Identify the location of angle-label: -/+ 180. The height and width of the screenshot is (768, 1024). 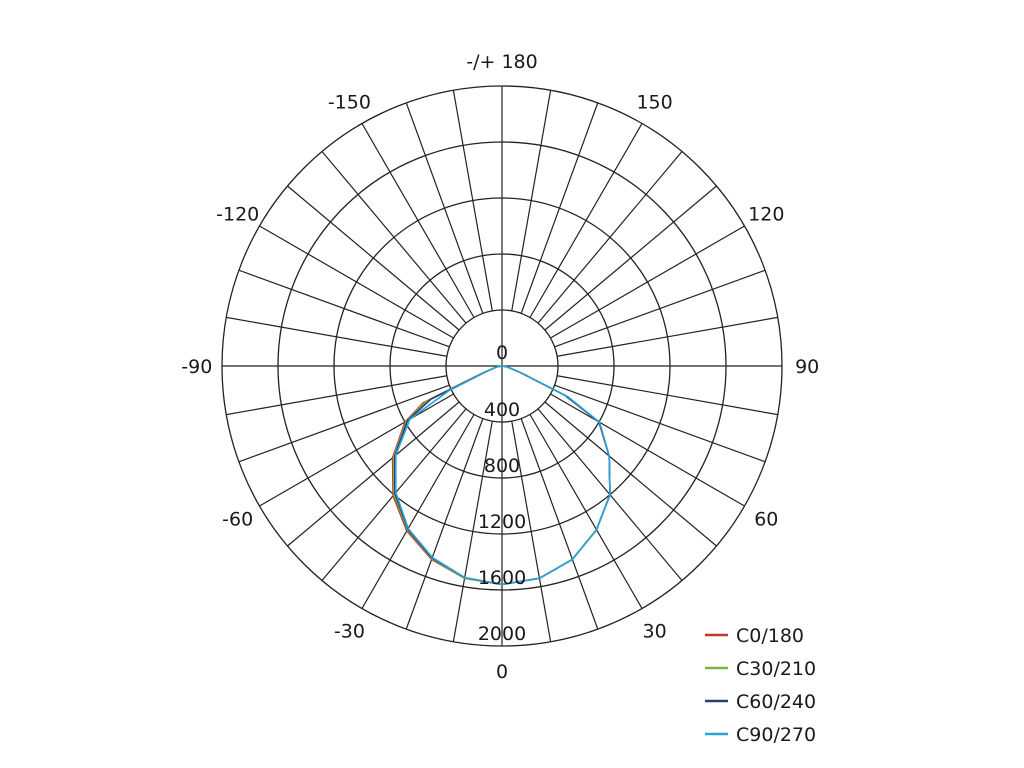
(501, 62).